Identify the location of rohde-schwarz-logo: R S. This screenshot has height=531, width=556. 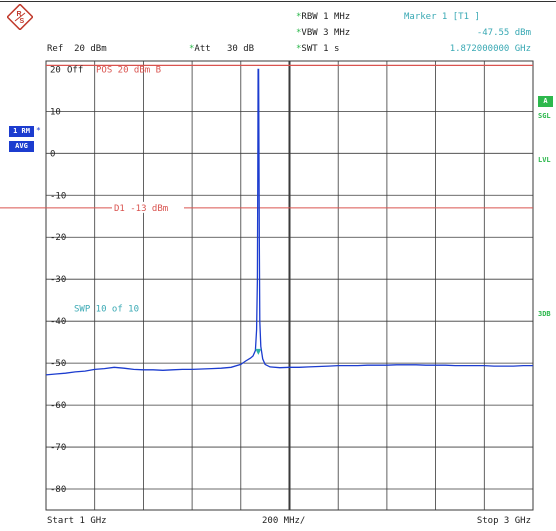
(20, 17).